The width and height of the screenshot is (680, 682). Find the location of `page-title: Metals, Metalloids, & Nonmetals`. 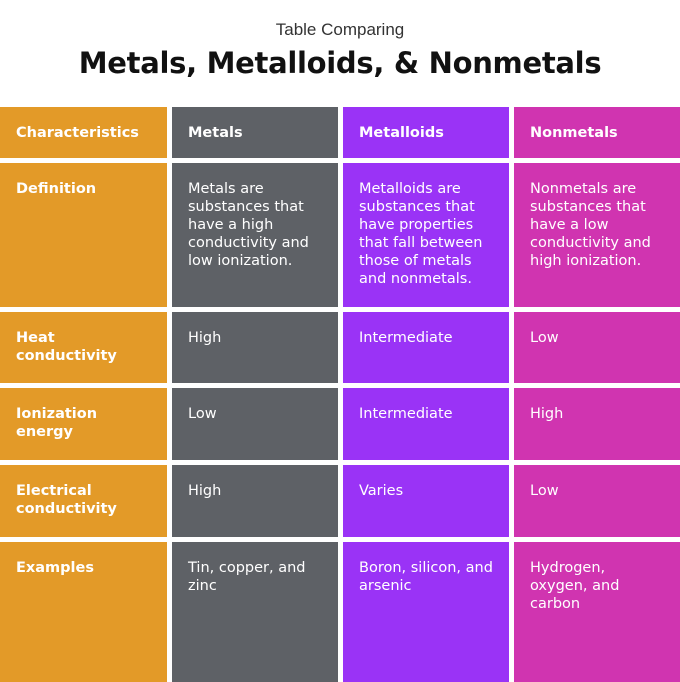

page-title: Metals, Metalloids, & Nonmetals is located at coordinates (340, 63).